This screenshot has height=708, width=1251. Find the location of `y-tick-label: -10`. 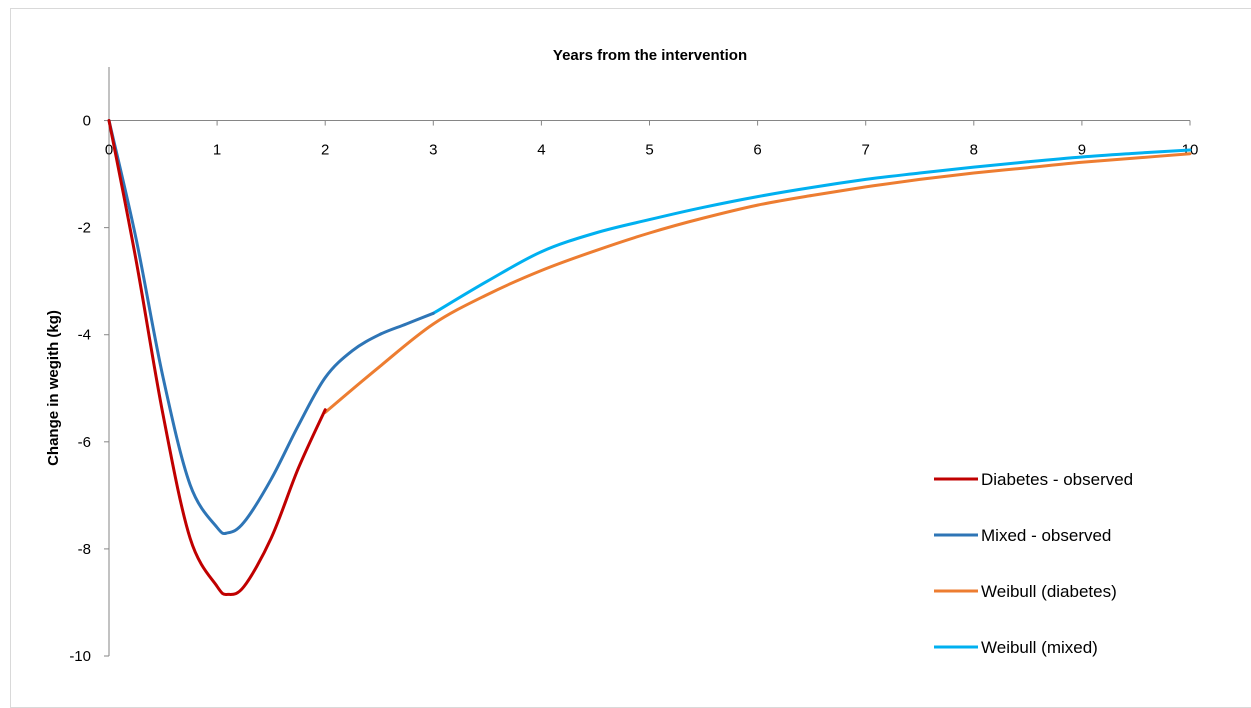

y-tick-label: -10 is located at coordinates (80, 656).